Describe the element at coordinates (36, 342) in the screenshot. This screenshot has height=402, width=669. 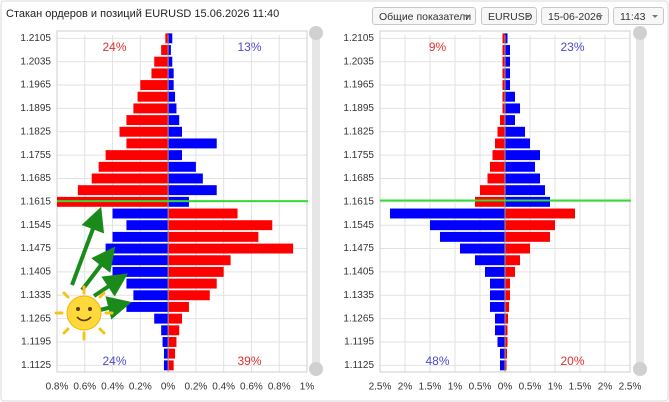
I see `y-tick-label: 1.1195` at that location.